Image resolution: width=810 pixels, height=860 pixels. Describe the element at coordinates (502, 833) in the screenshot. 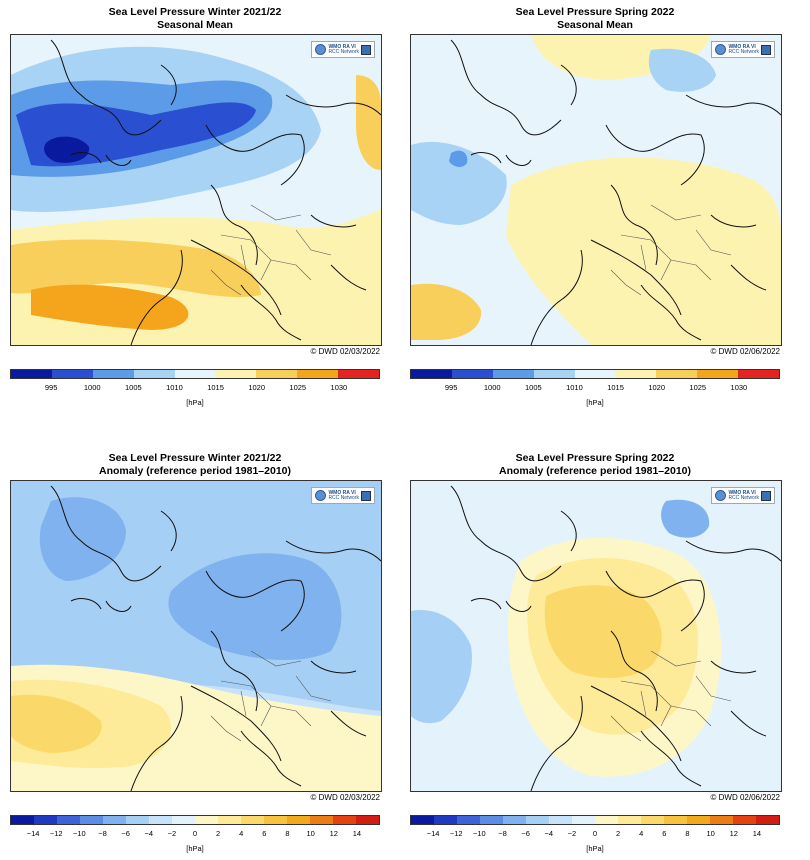

I see `colorbar-tick-label: −8` at that location.